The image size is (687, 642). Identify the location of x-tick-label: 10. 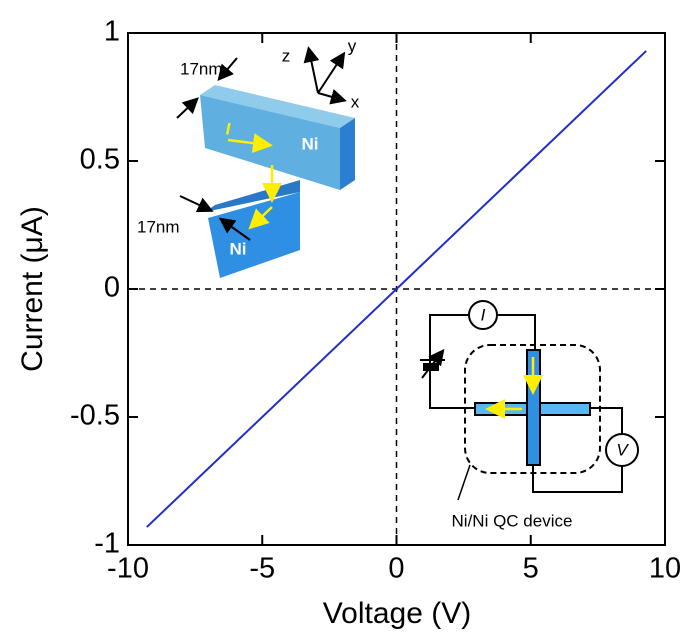
(665, 569).